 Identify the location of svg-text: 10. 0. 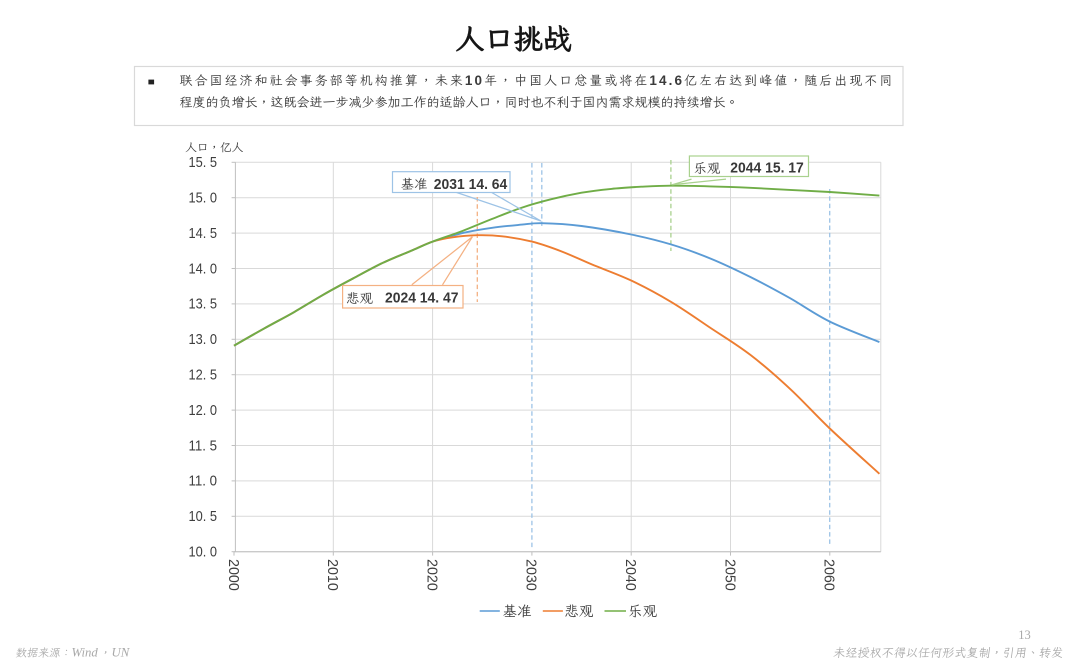
(203, 552).